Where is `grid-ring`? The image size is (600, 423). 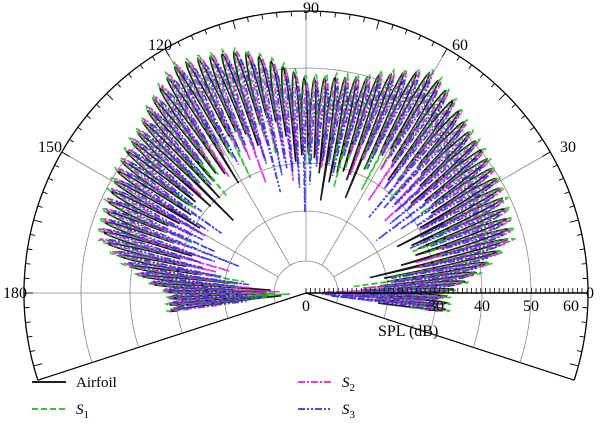 grid-ring is located at coordinates (306, 282).